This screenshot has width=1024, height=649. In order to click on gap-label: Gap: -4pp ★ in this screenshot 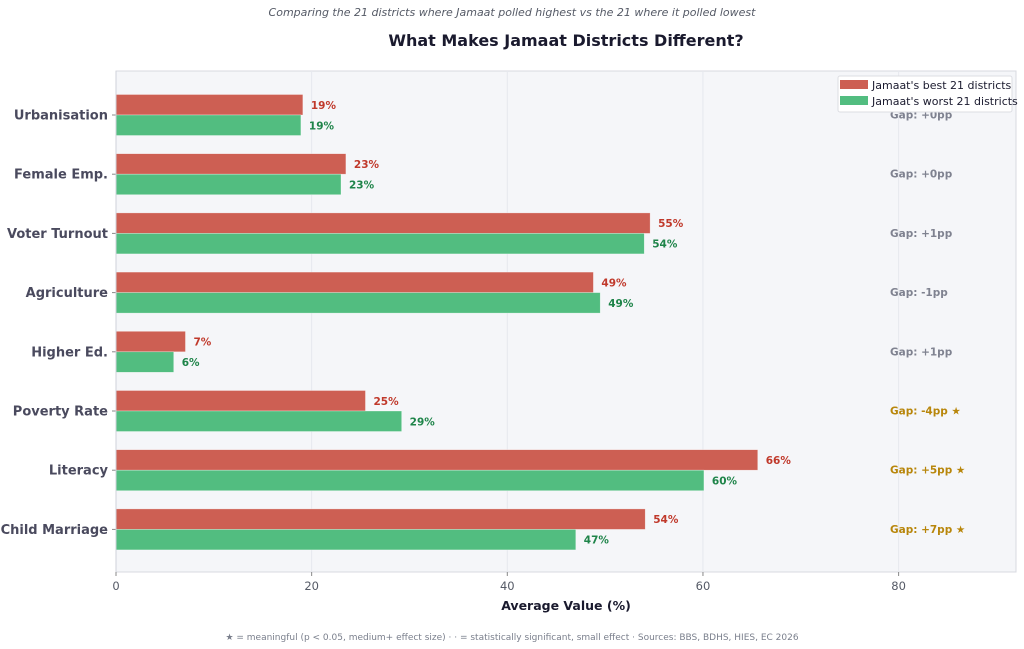, I will do `click(925, 412)`.